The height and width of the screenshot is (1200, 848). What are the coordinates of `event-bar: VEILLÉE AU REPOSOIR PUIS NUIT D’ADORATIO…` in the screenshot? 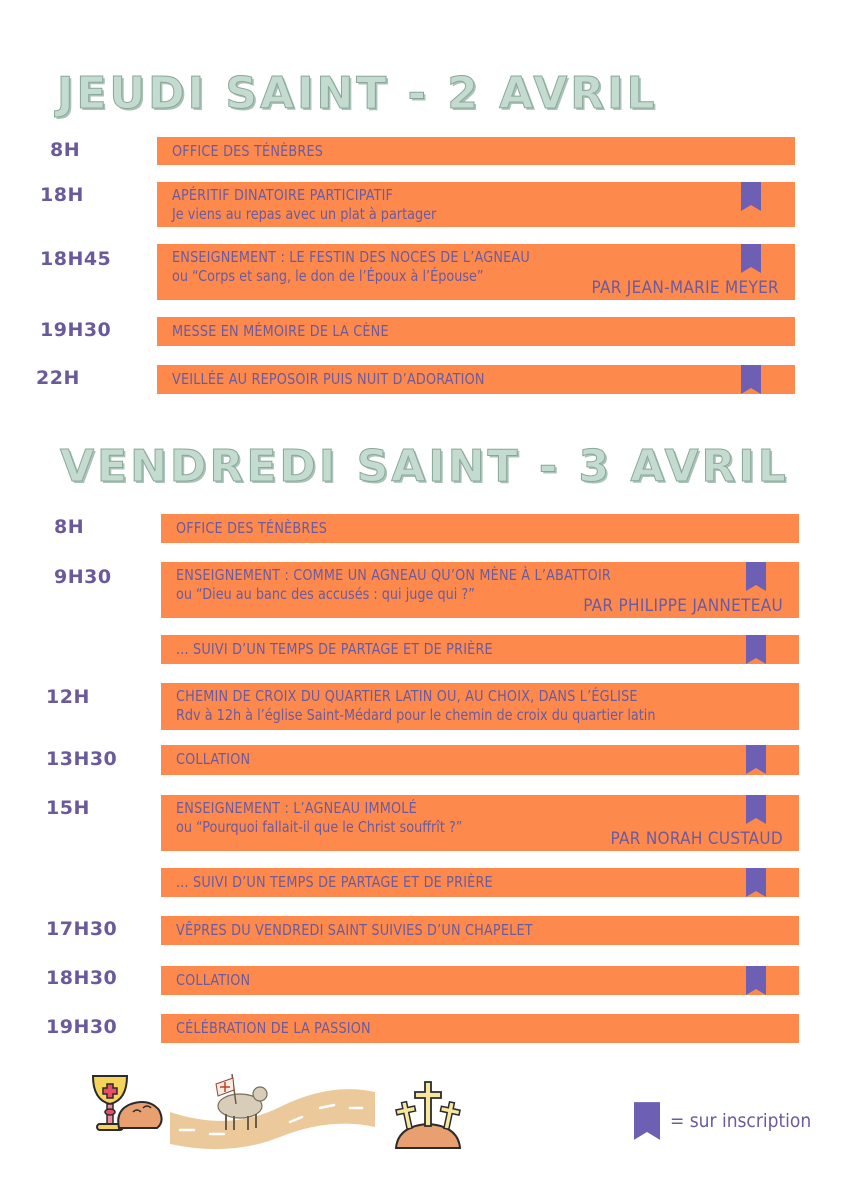 It's located at (476, 379).